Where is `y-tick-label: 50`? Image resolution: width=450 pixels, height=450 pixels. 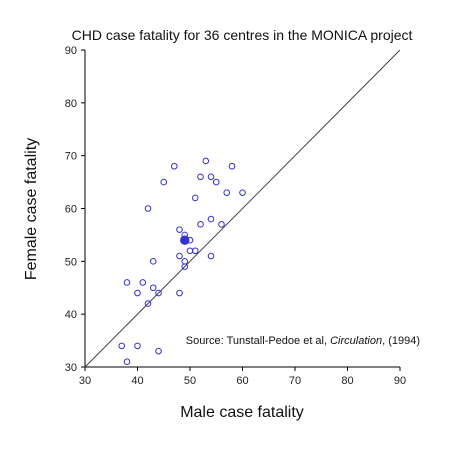
y-tick-label: 50 is located at coordinates (71, 262).